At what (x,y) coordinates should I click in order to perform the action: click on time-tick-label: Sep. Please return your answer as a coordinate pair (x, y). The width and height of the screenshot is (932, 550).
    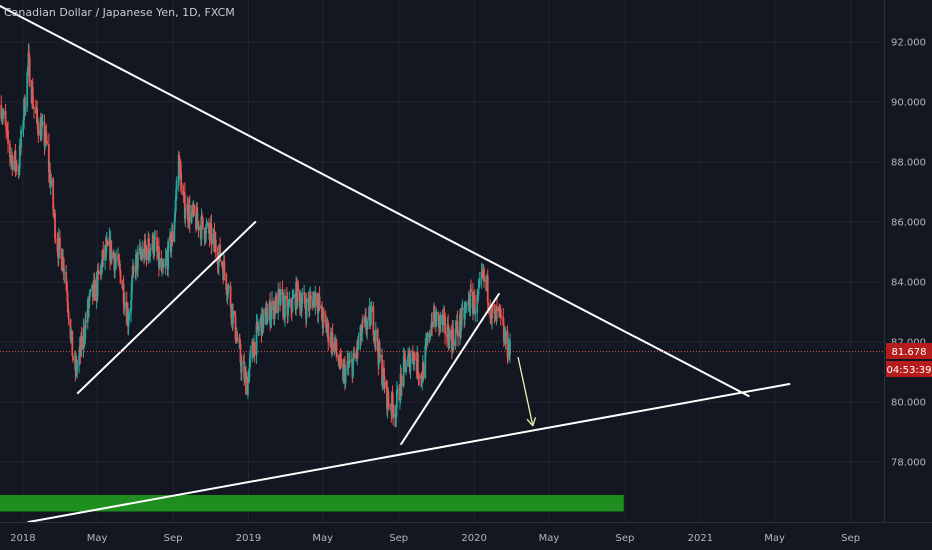
    Looking at the image, I should click on (398, 538).